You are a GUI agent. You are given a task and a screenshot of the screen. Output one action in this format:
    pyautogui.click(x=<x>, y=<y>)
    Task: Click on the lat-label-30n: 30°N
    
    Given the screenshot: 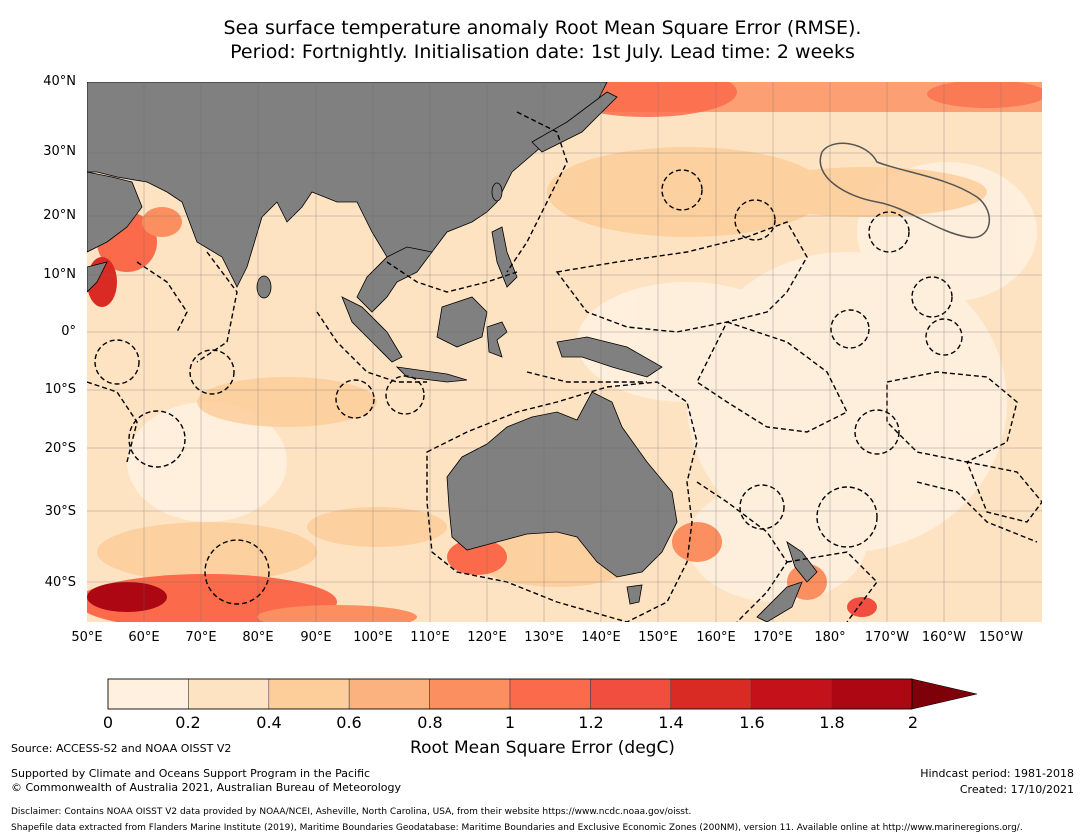 What is the action you would take?
    pyautogui.click(x=59, y=151)
    